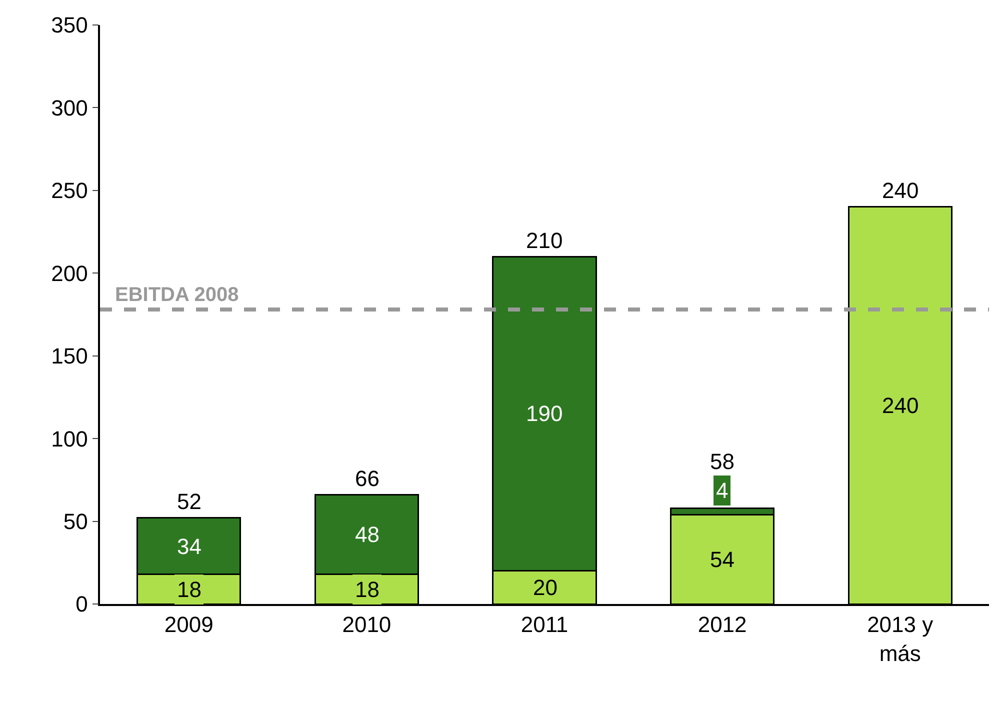  Describe the element at coordinates (367, 534) in the screenshot. I see `data-label: 48` at that location.